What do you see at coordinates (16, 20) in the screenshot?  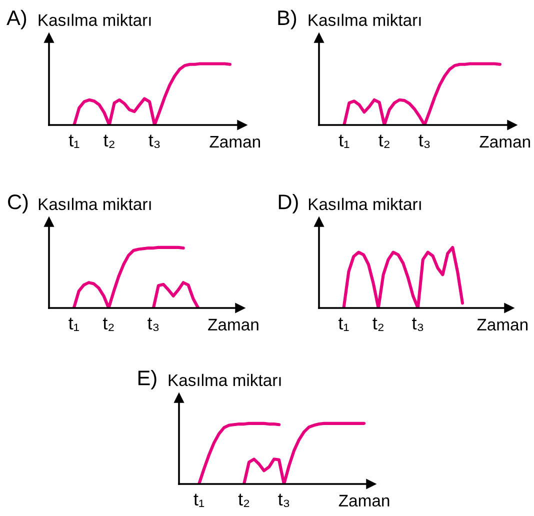 I see `chart-title: A)` at bounding box center [16, 20].